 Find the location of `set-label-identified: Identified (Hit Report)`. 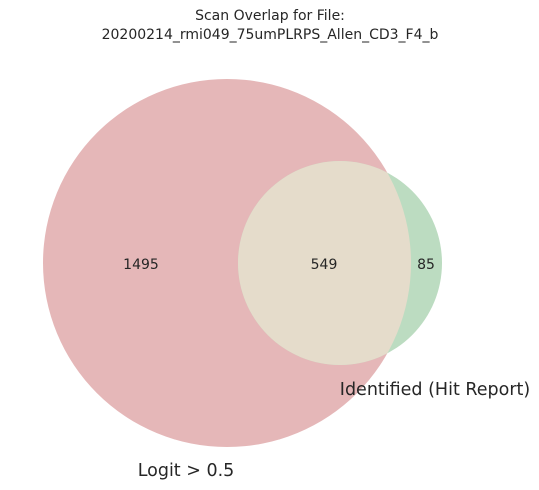

set-label-identified: Identified (Hit Report) is located at coordinates (435, 390).